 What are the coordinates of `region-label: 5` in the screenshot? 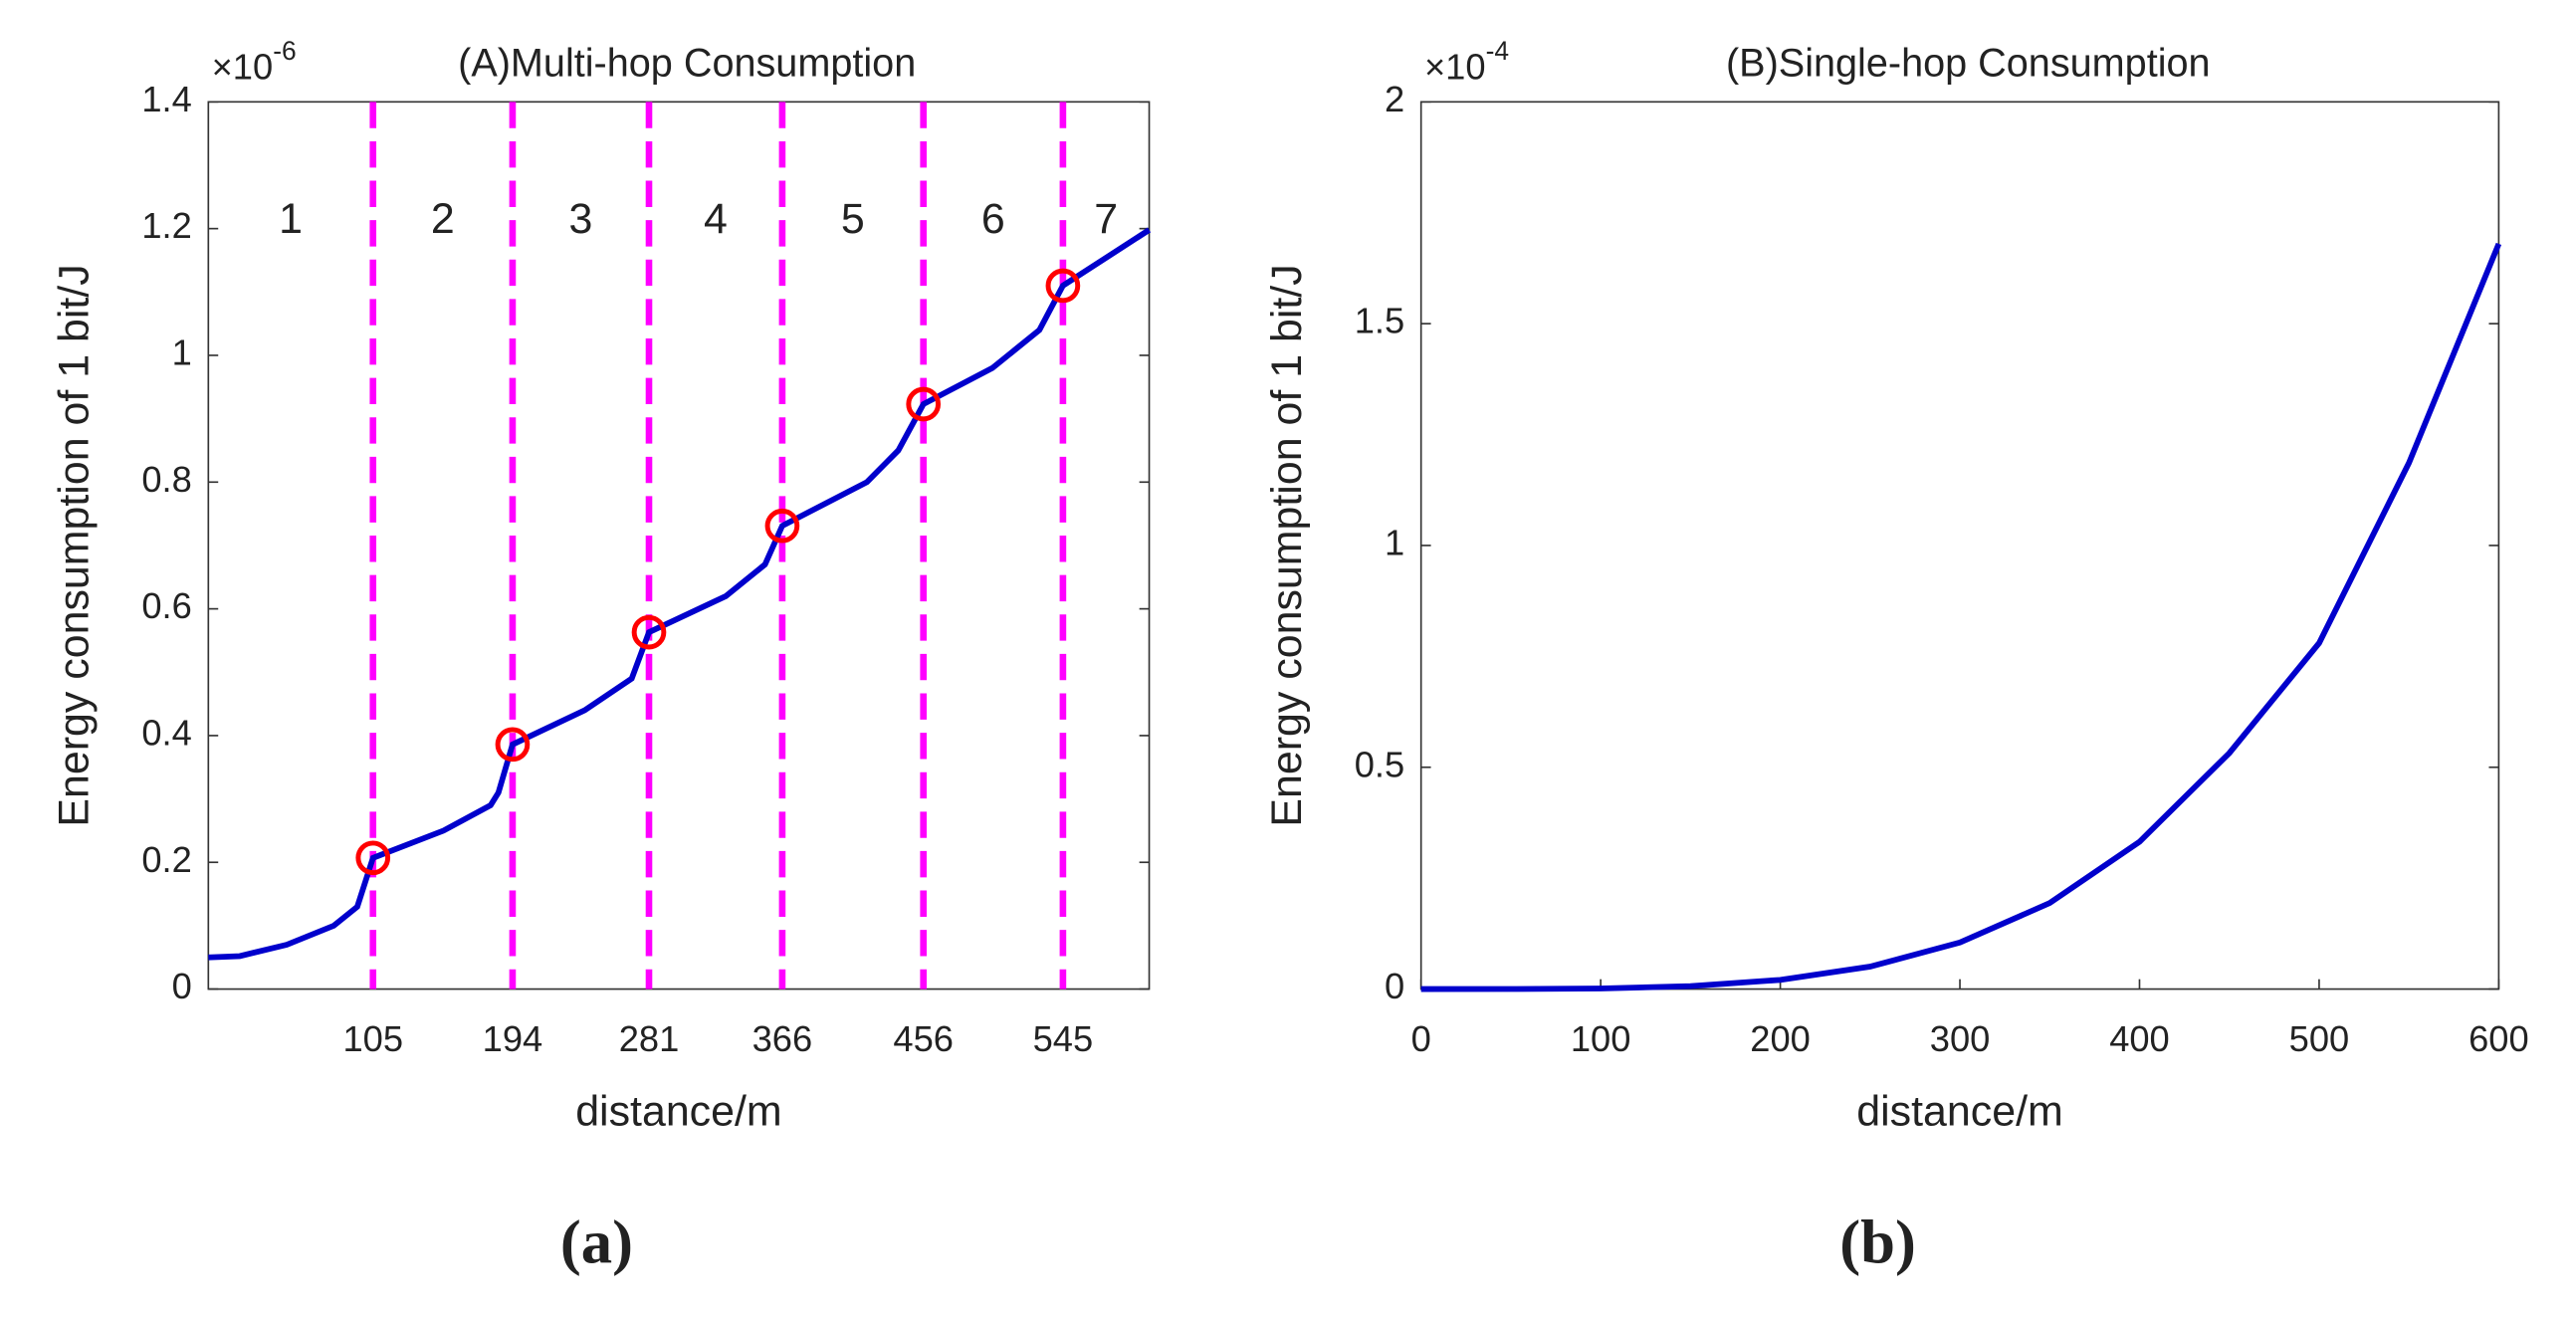 It's located at (853, 219).